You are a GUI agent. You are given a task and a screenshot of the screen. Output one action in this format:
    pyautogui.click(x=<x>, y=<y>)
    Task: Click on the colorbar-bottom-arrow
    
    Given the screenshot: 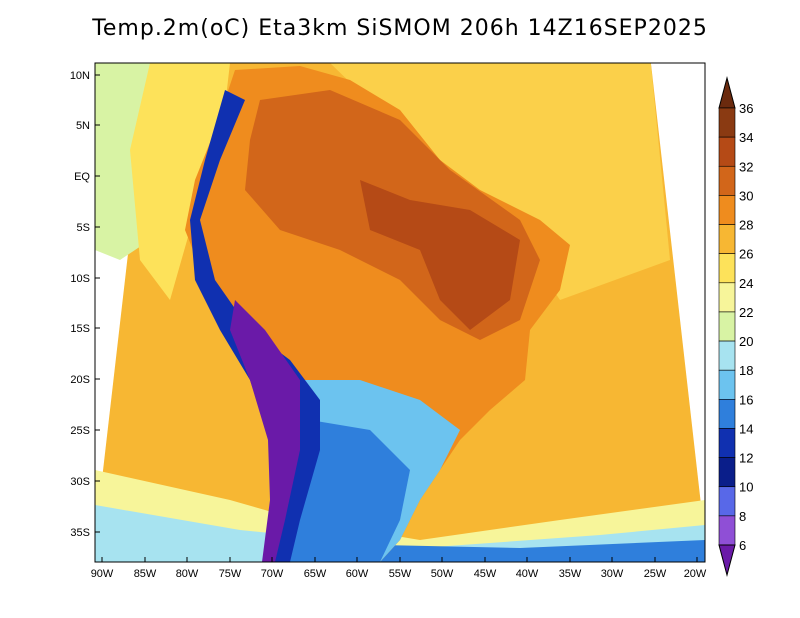 What is the action you would take?
    pyautogui.click(x=727, y=560)
    